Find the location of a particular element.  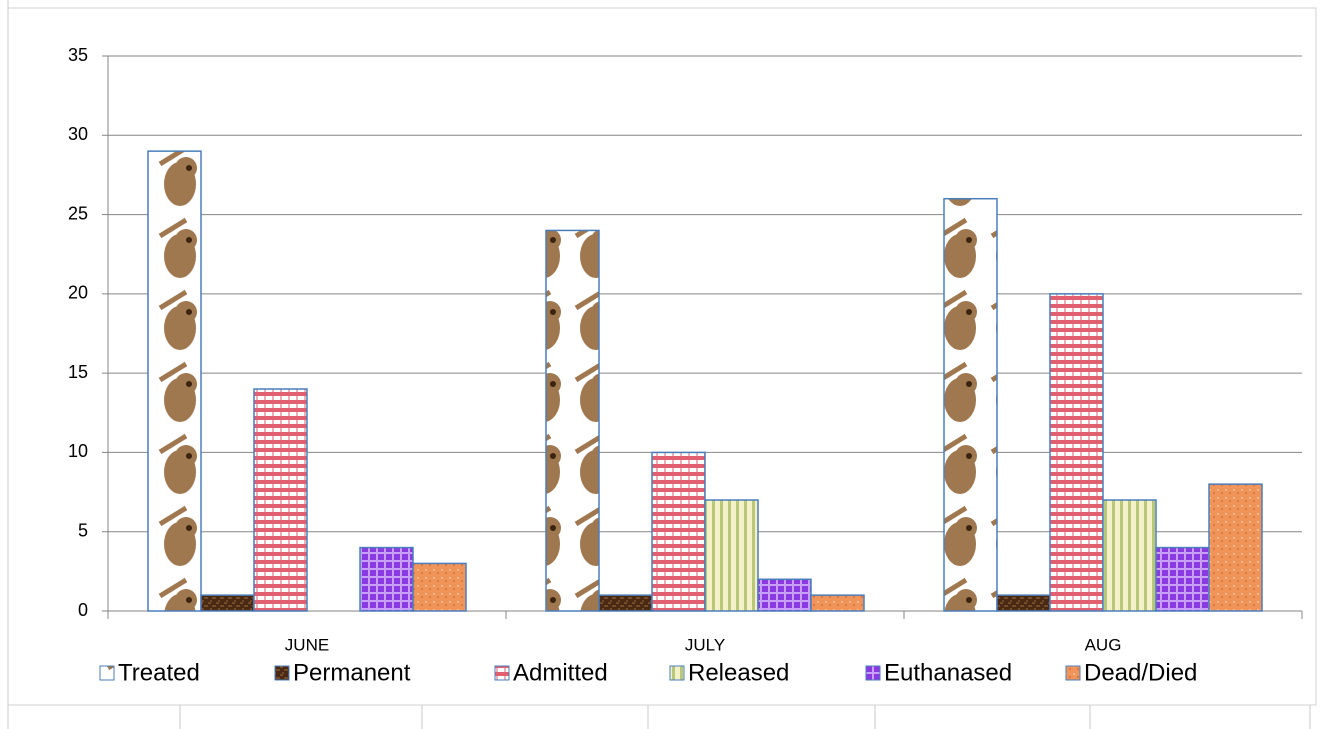

x-tick-label: AUG is located at coordinates (1103, 644).